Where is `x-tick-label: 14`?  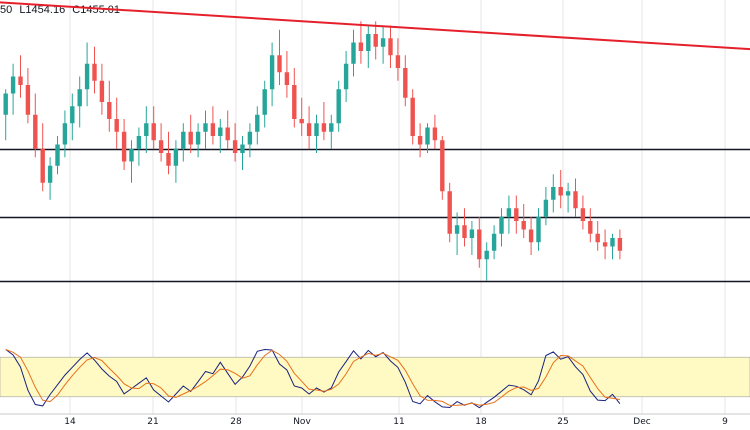
x-tick-label: 14 is located at coordinates (70, 422).